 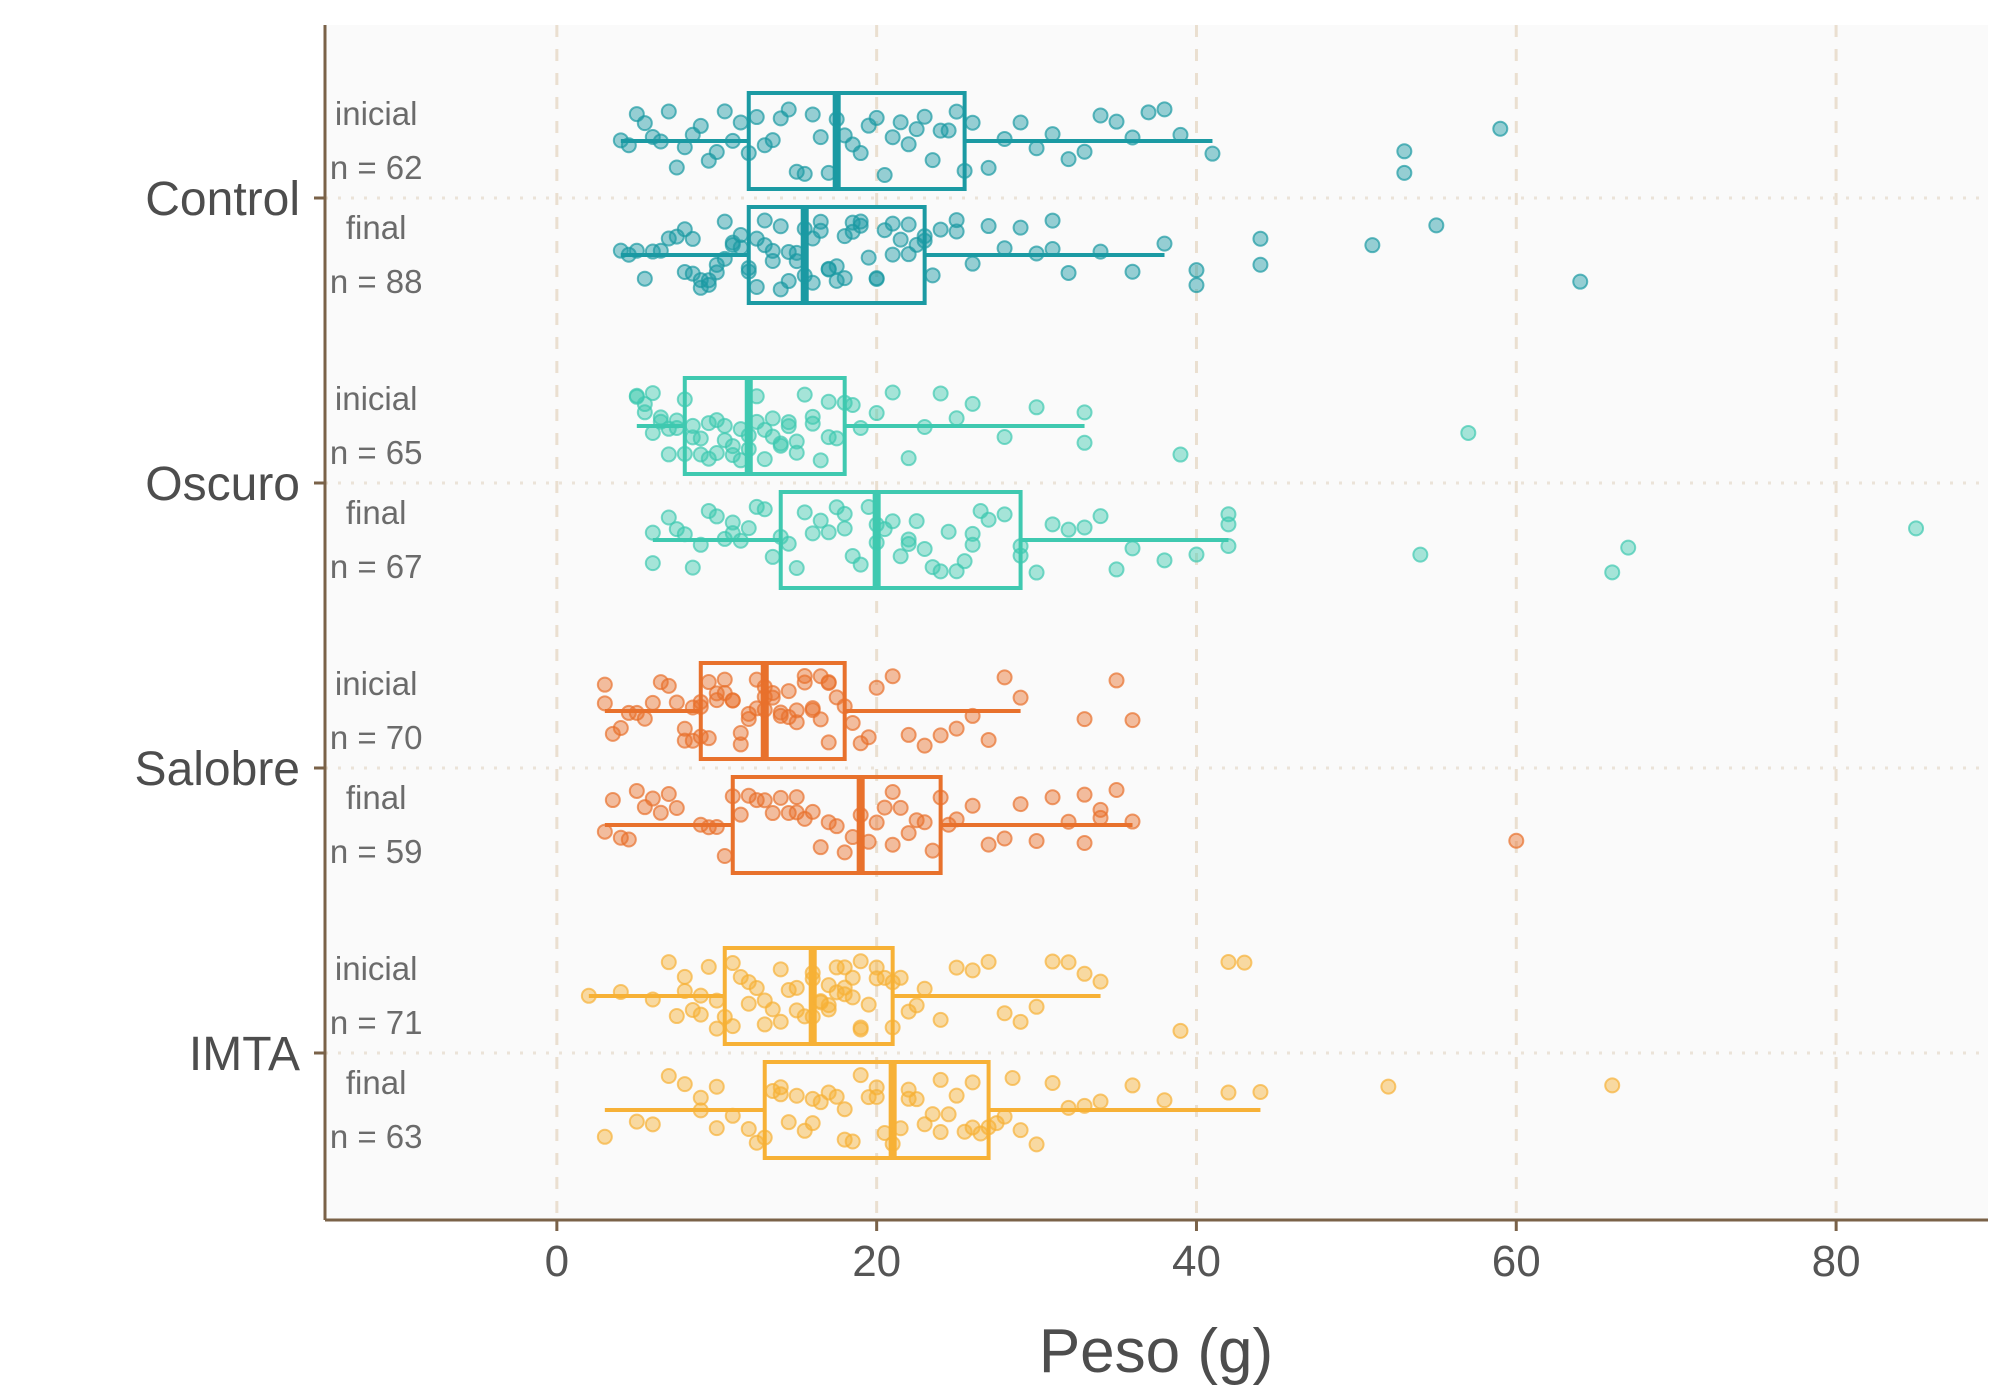 What do you see at coordinates (222, 199) in the screenshot?
I see `category-label: Control` at bounding box center [222, 199].